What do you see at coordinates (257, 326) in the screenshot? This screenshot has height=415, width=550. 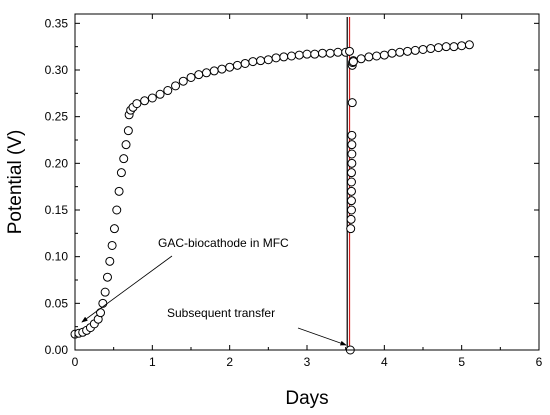 I see `annotation-transfer: Subsequent transfer` at bounding box center [257, 326].